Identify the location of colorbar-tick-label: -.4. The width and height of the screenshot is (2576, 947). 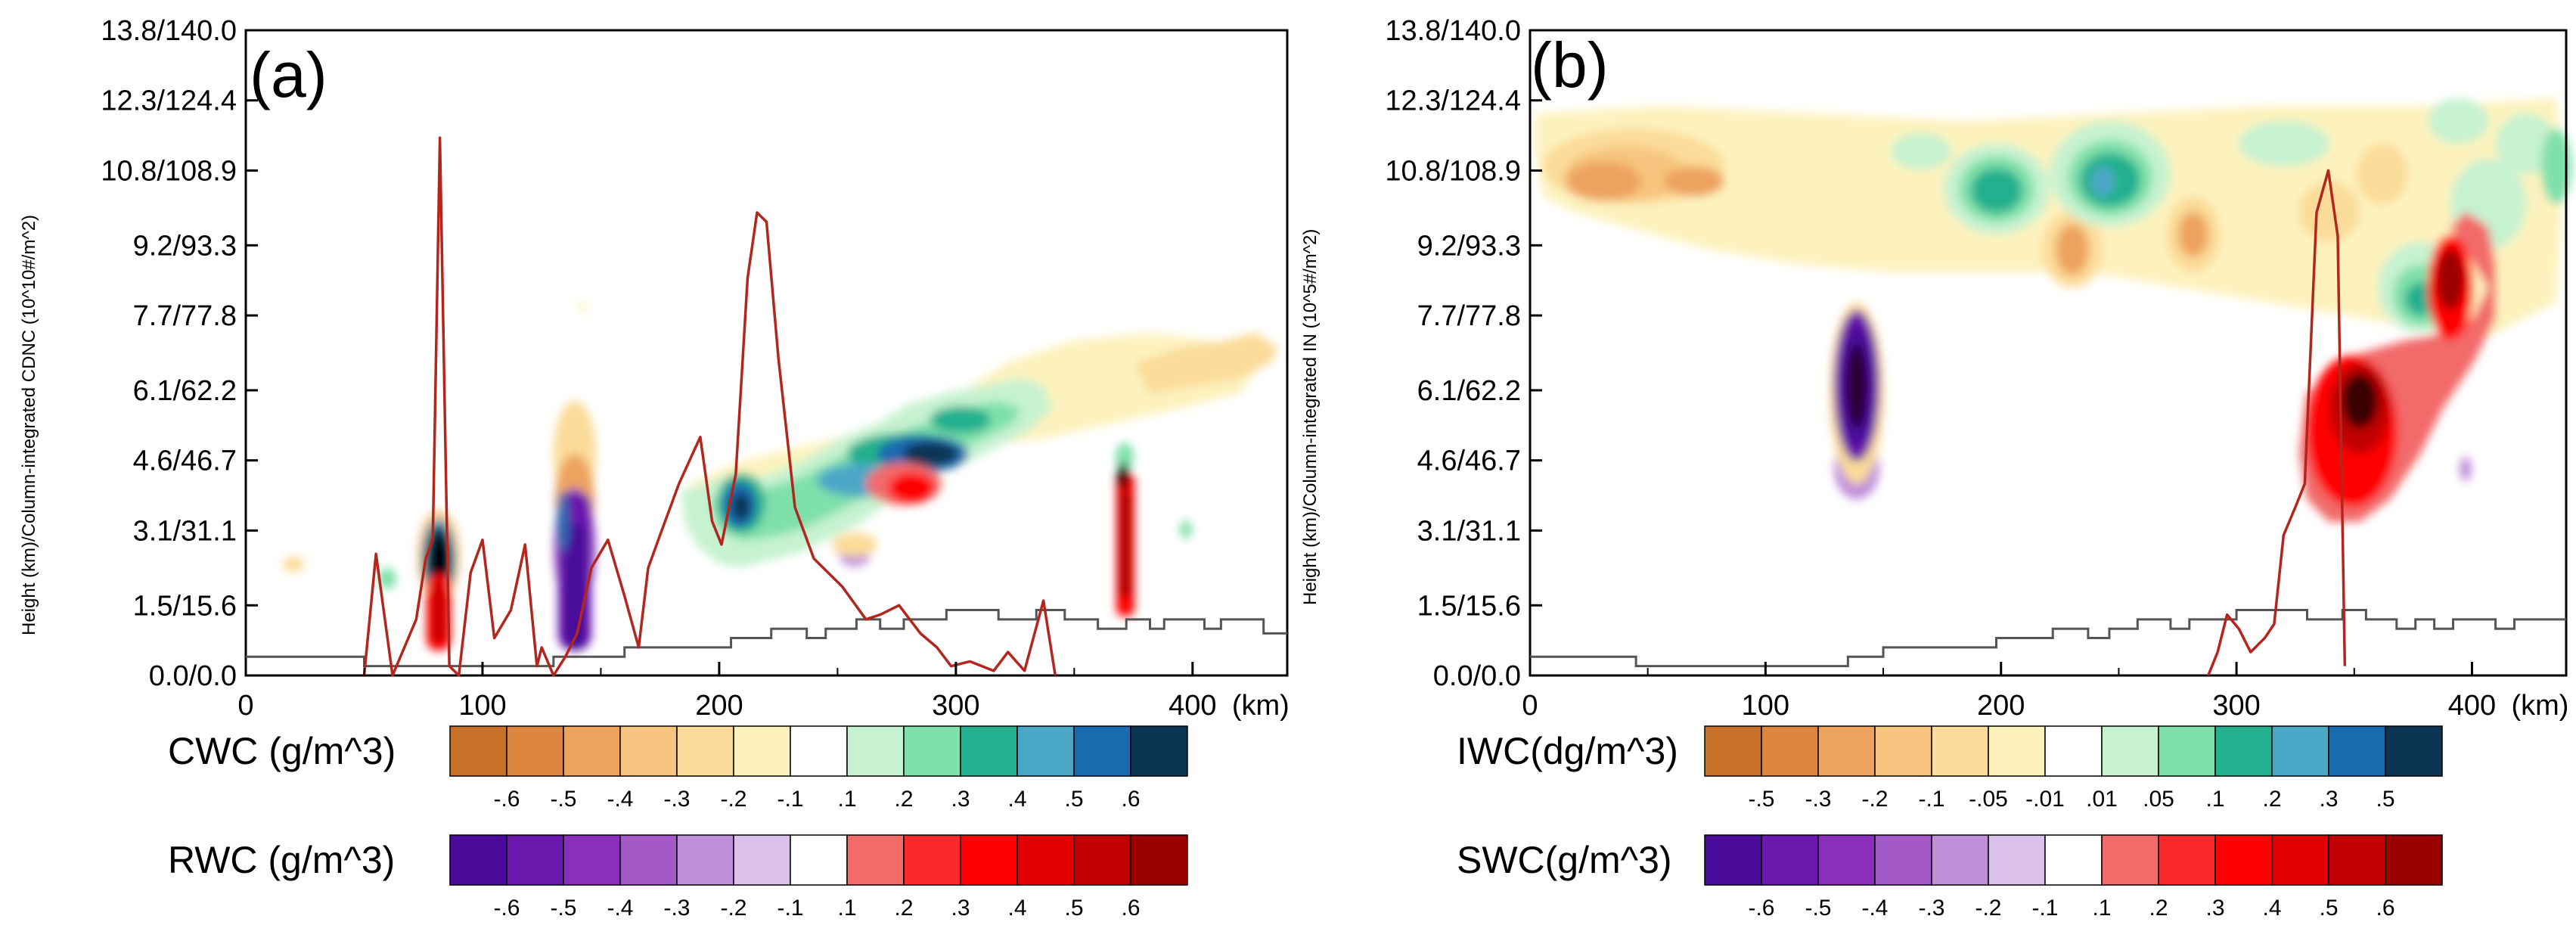
(1874, 908).